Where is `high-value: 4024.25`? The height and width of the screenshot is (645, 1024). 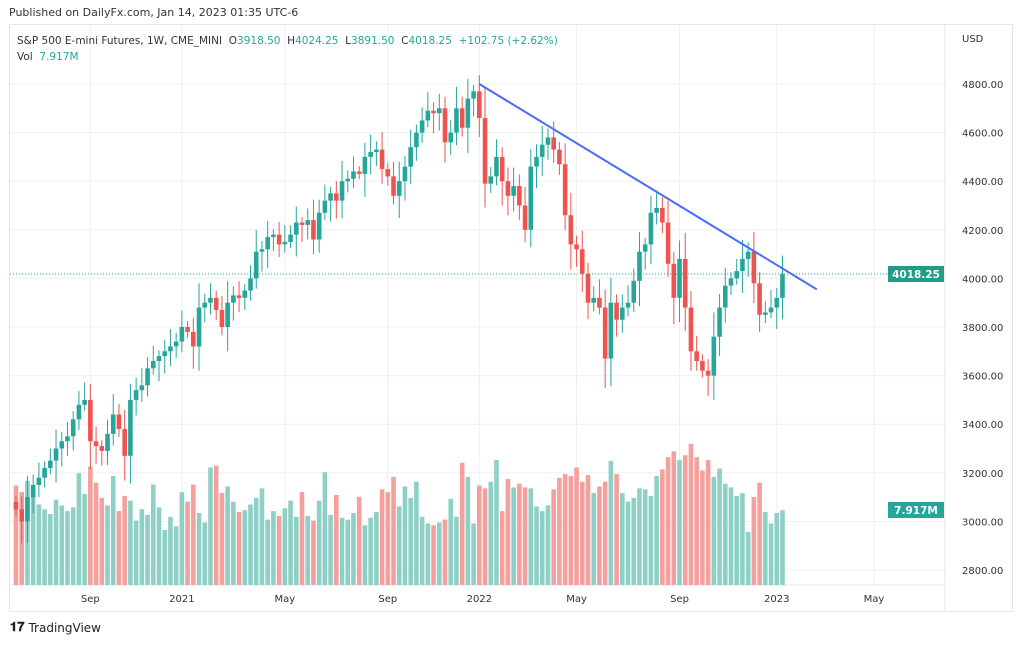
high-value: 4024.25 is located at coordinates (317, 41).